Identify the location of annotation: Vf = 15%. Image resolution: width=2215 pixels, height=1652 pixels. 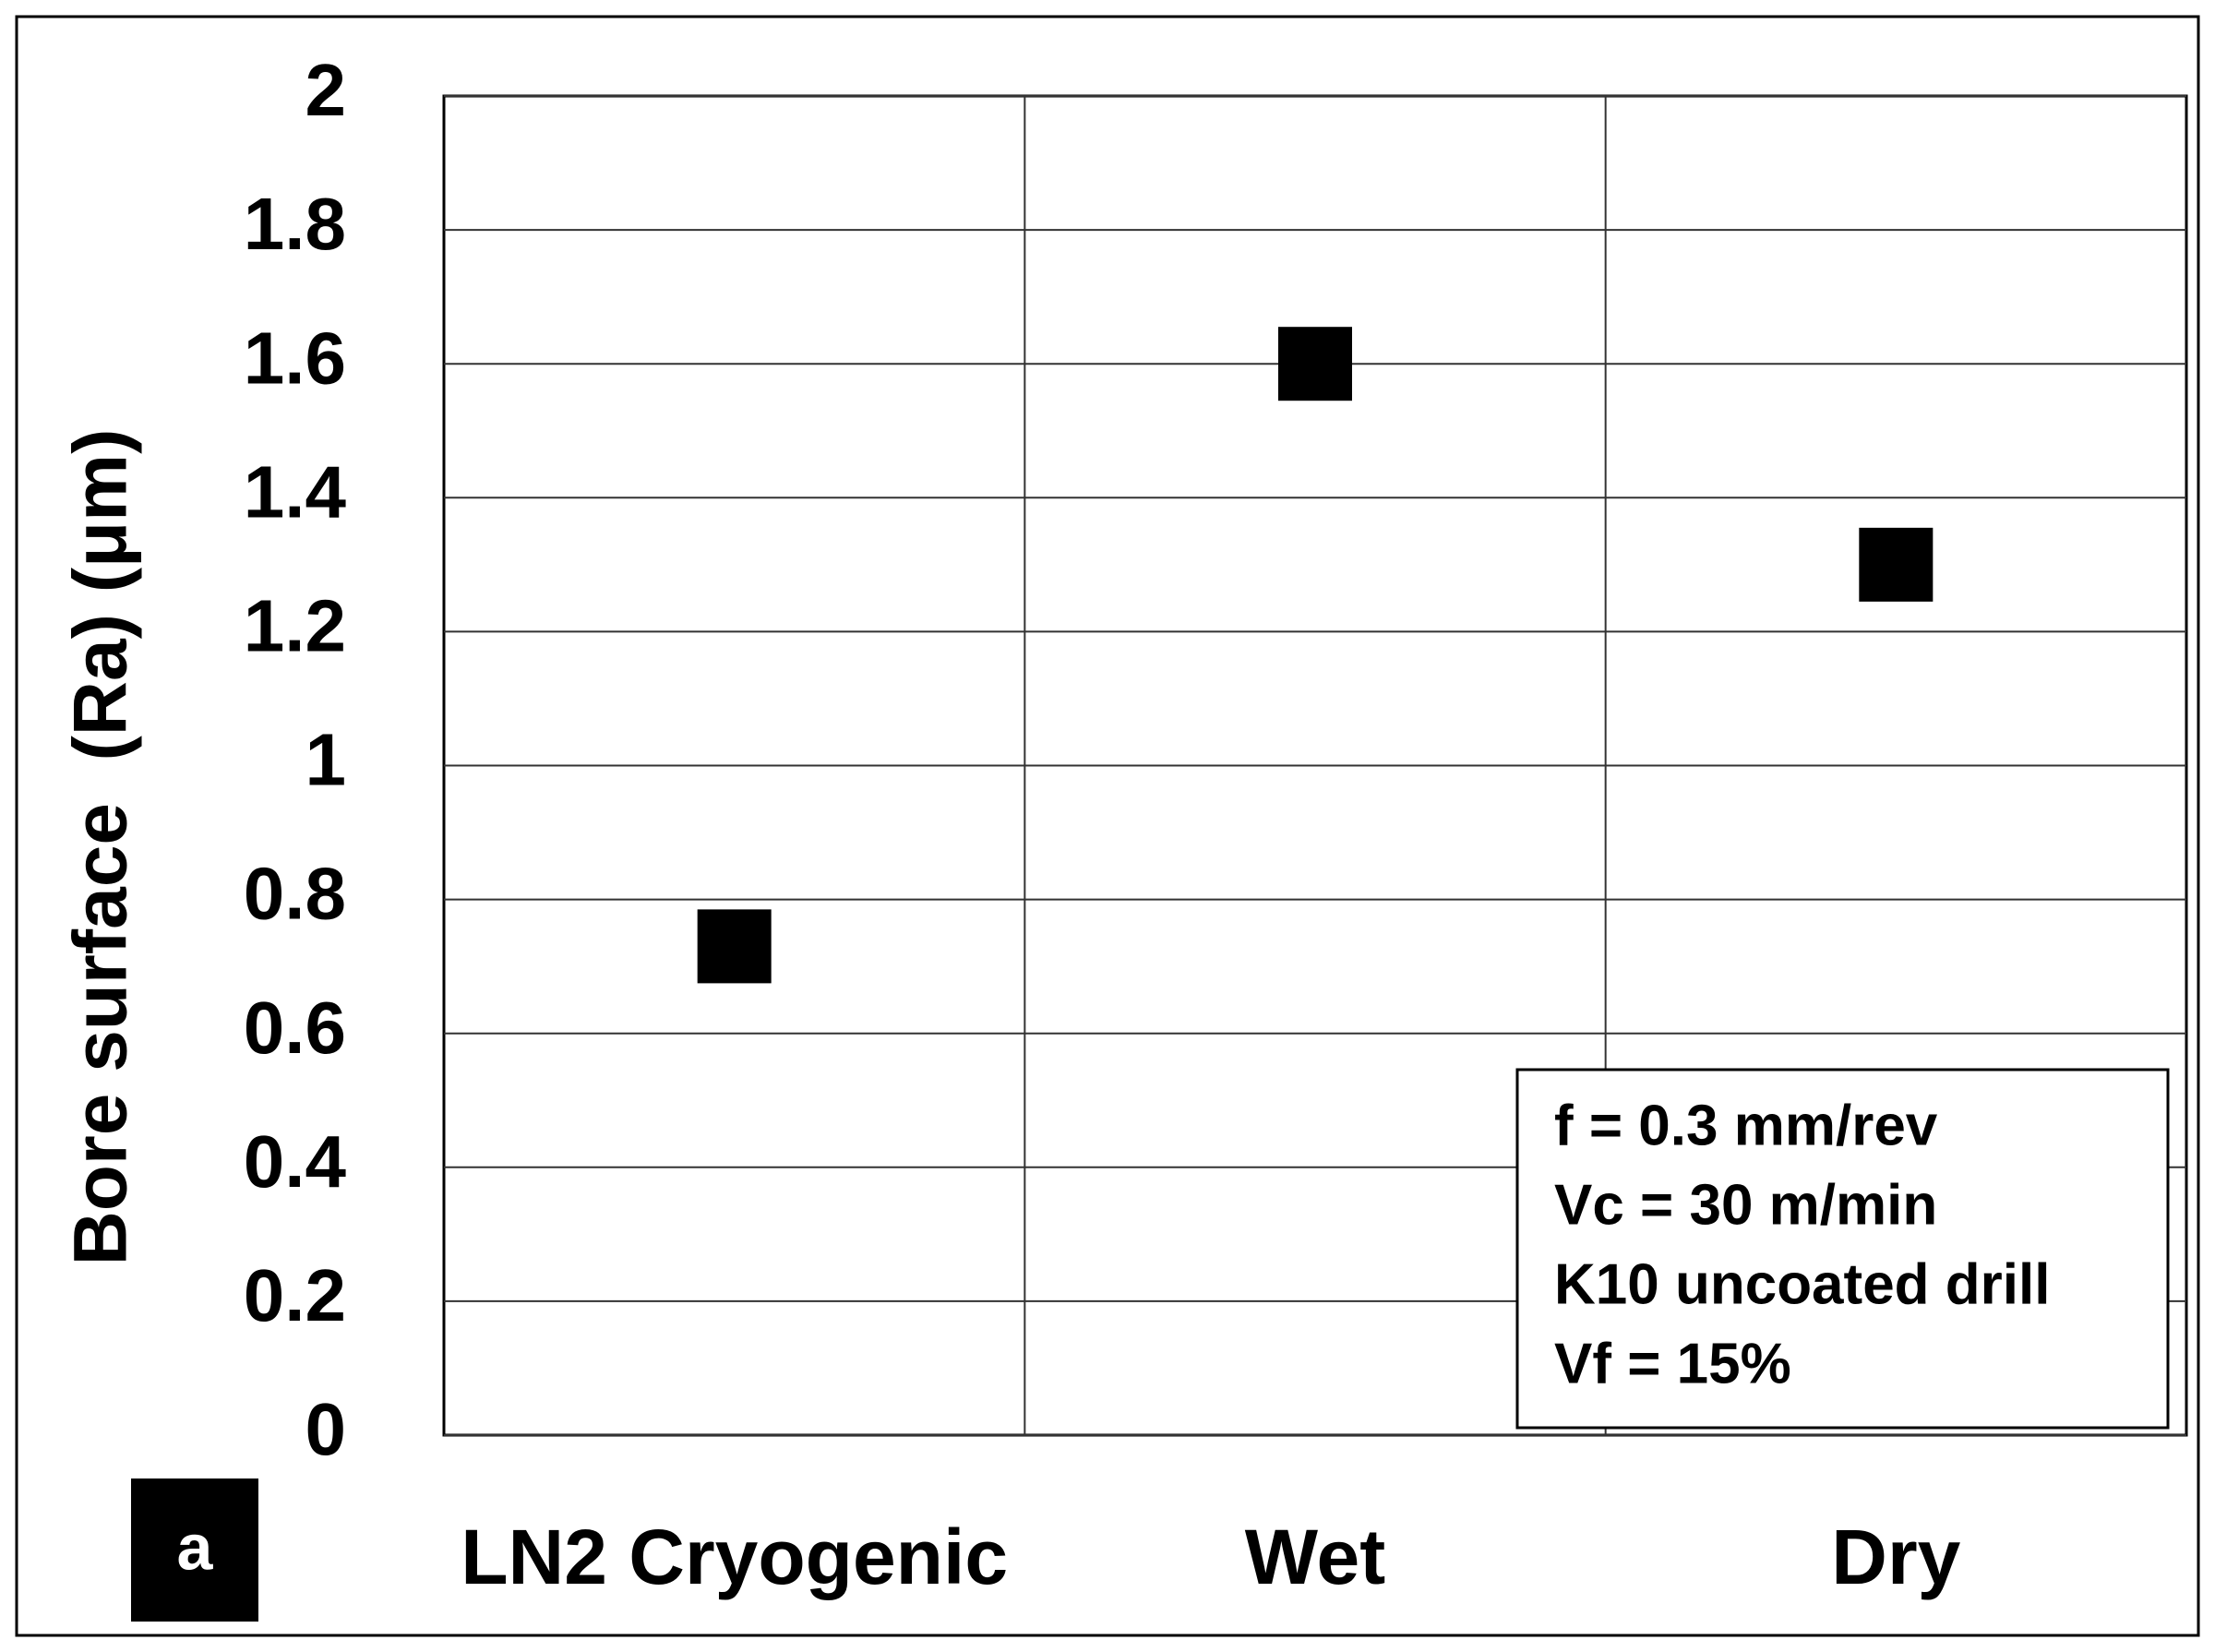
(1673, 1364).